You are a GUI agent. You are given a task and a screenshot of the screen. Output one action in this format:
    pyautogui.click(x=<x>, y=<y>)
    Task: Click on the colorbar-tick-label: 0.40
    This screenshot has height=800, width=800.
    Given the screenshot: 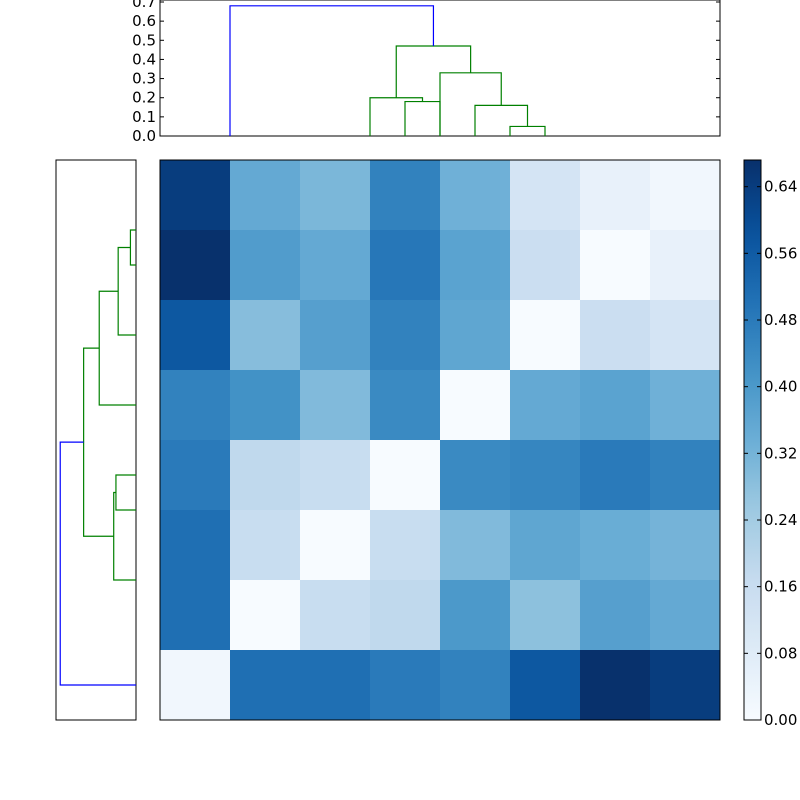 What is the action you would take?
    pyautogui.click(x=780, y=387)
    